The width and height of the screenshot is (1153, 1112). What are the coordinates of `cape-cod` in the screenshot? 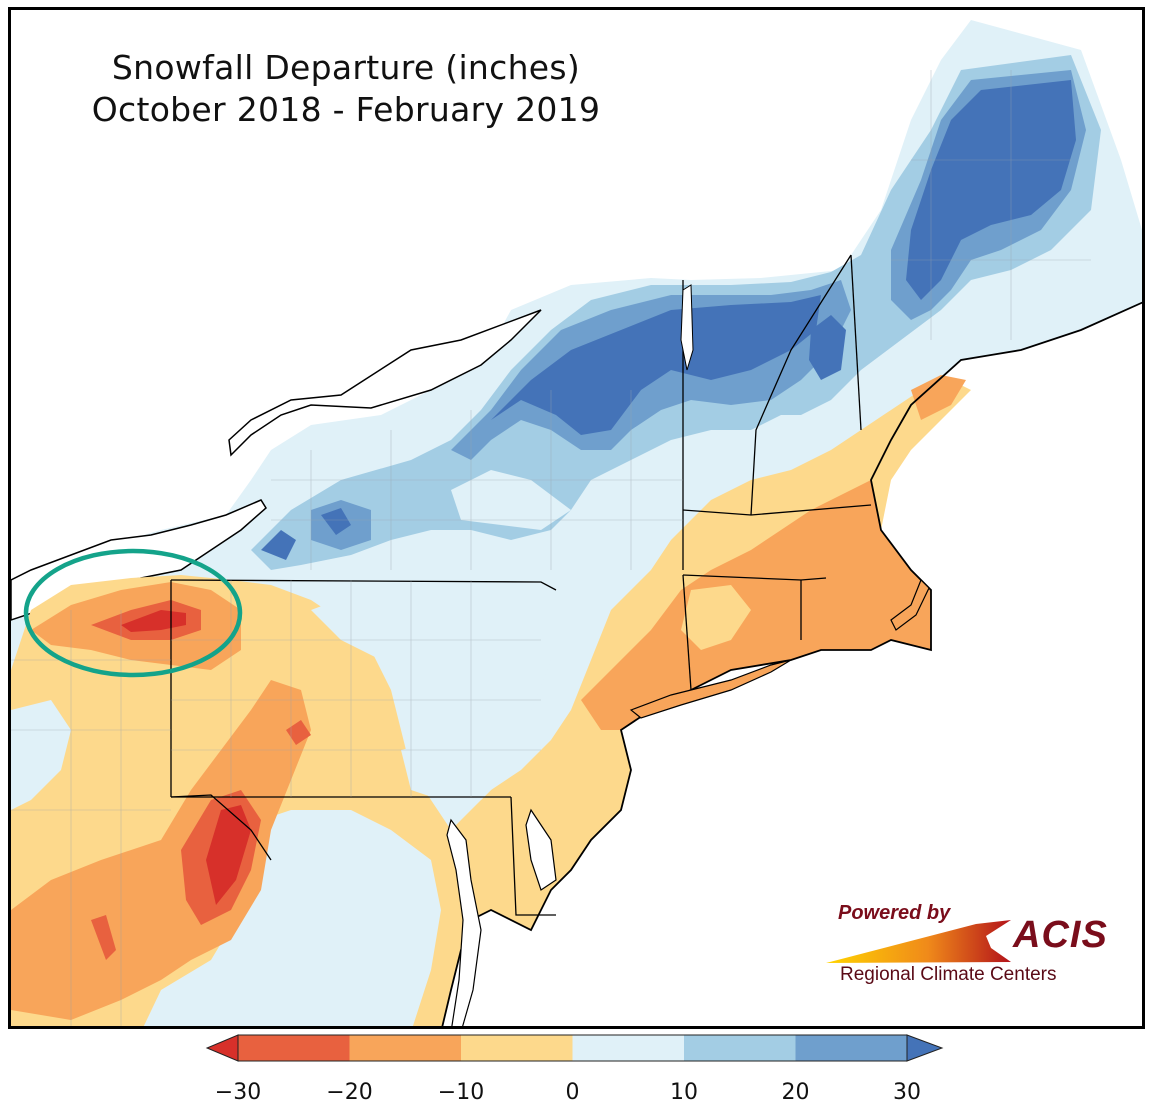 It's located at (910, 604).